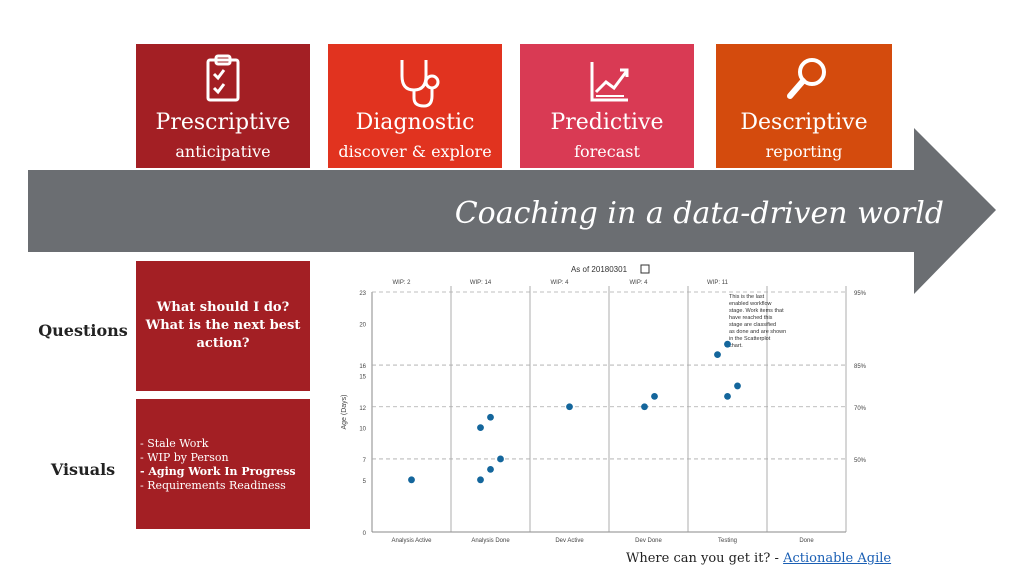 This screenshot has height=576, width=1024. I want to click on wip-label: WIP: 11, so click(718, 283).